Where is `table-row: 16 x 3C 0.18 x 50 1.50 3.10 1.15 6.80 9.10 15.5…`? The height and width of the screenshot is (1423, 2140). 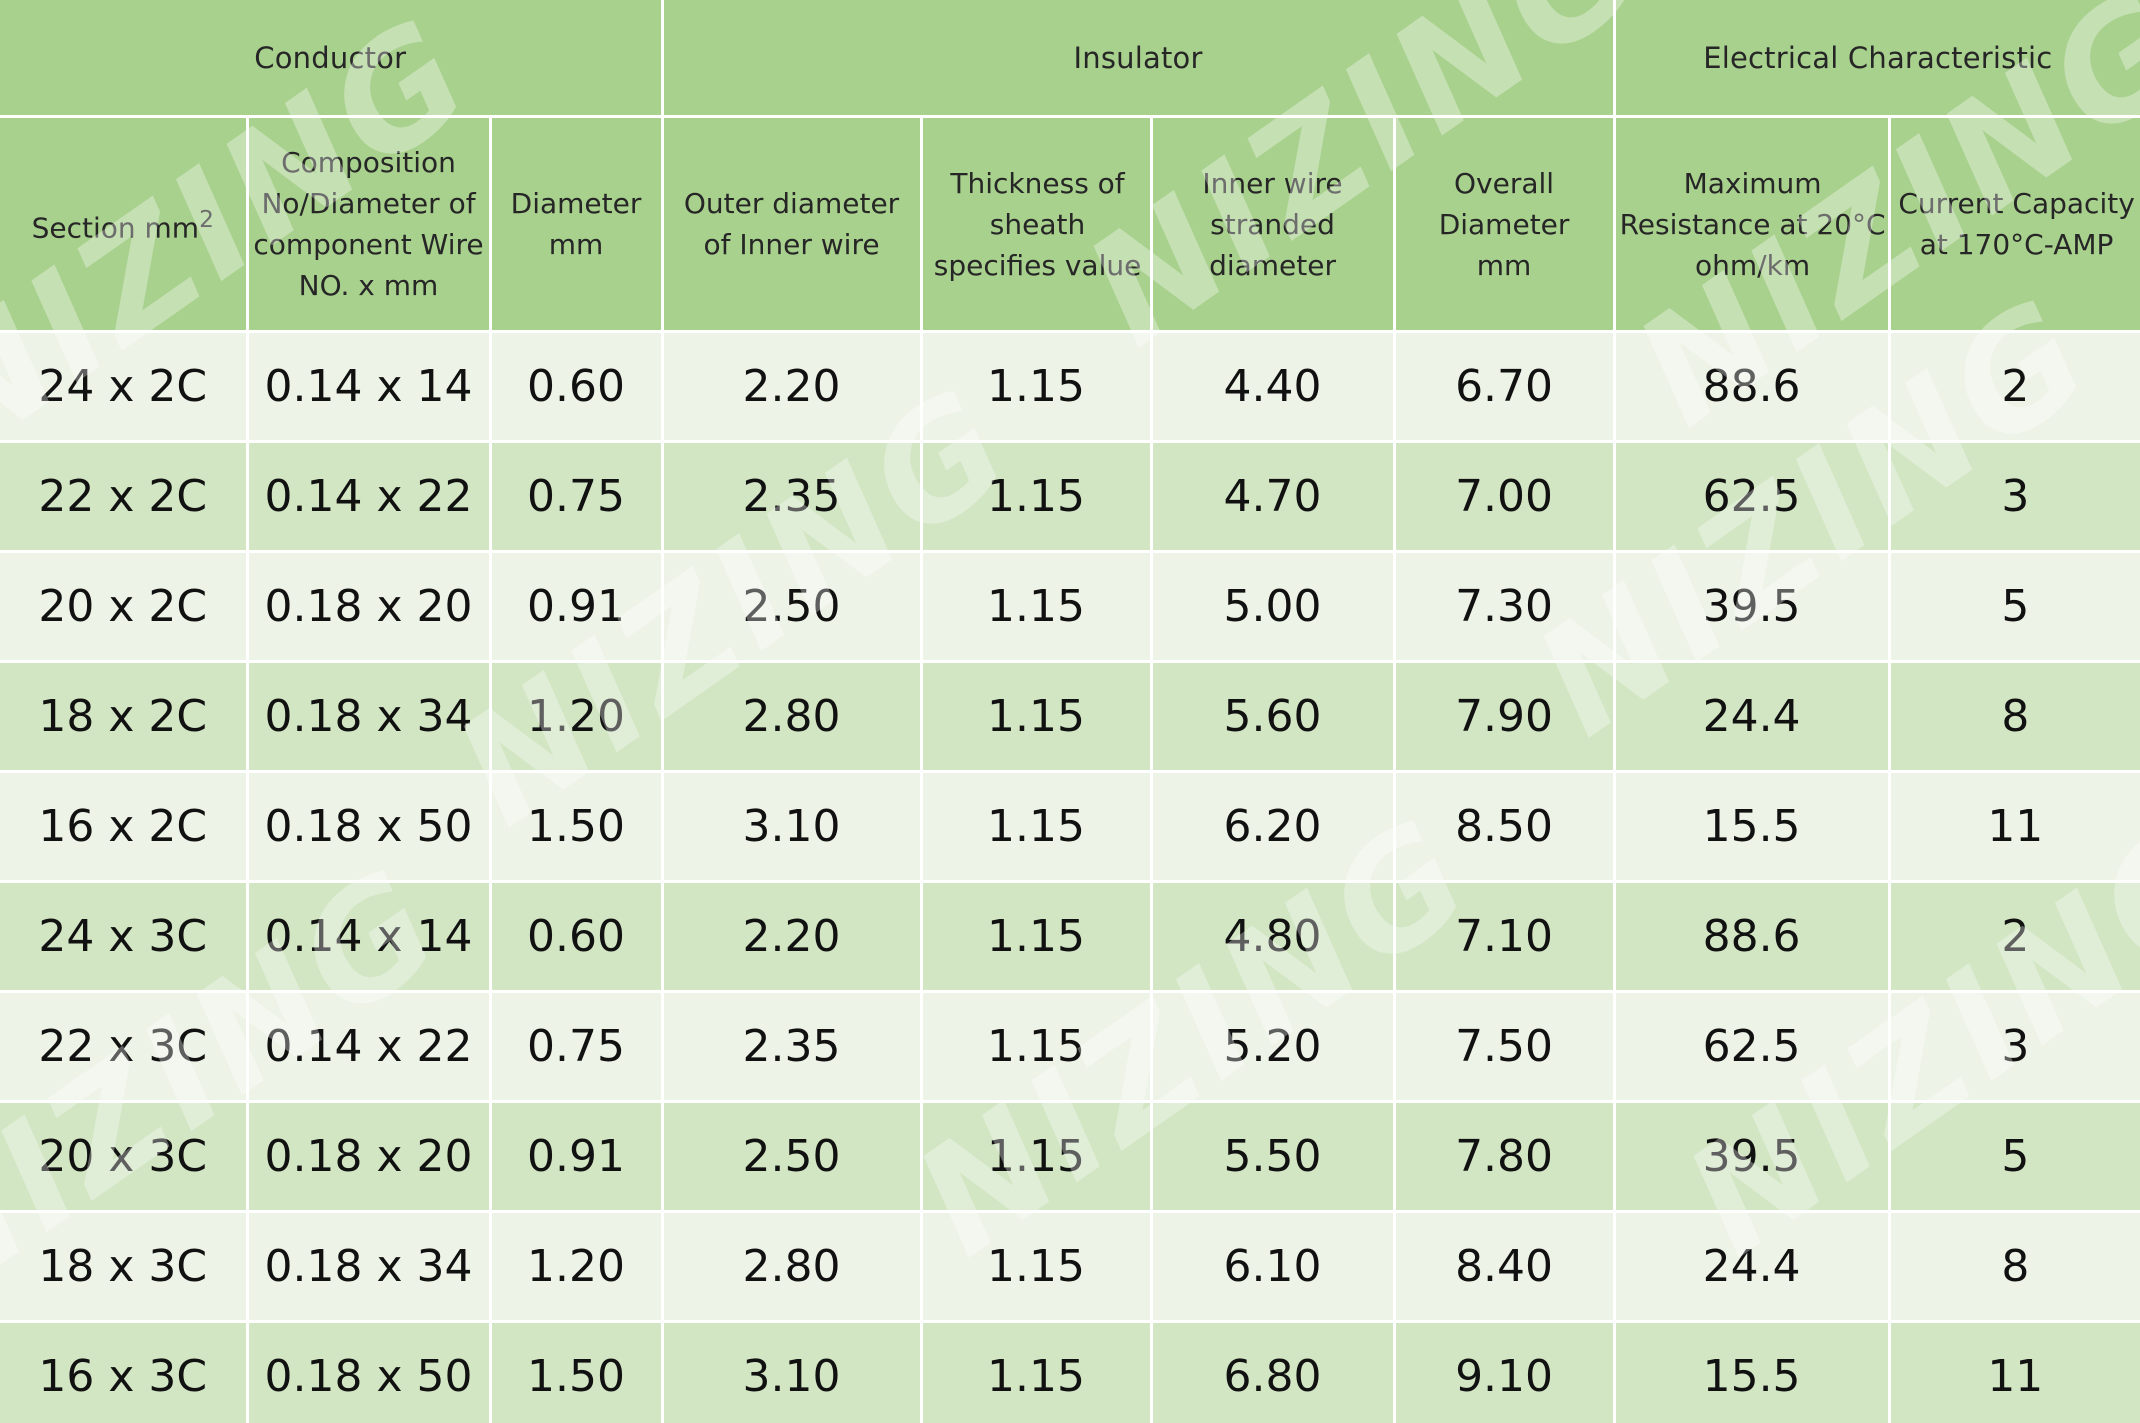 table-row: 16 x 3C 0.18 x 50 1.50 3.10 1.15 6.80 9.10 15.5… is located at coordinates (1070, 1372).